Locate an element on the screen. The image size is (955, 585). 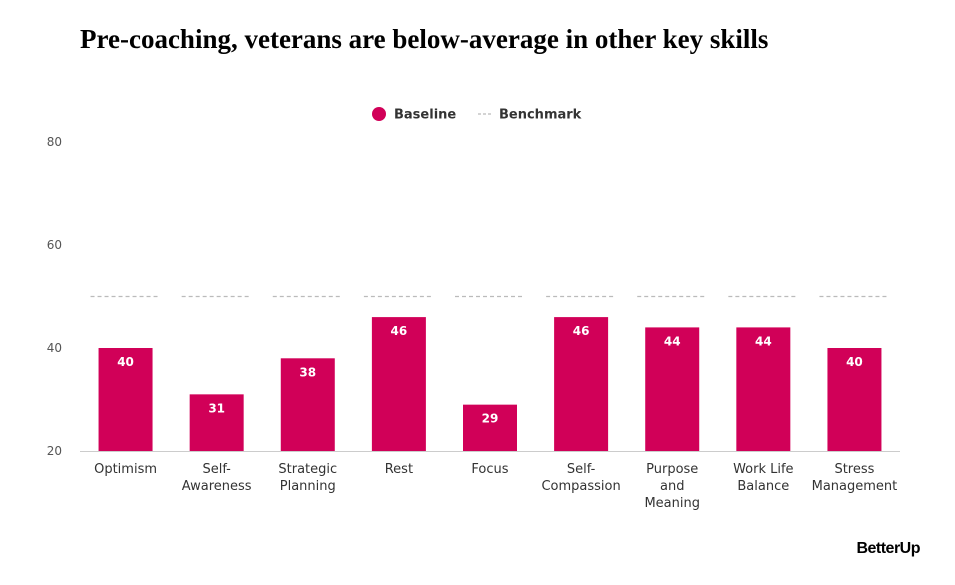
x-tick-label: Work Life Balance is located at coordinates (763, 478).